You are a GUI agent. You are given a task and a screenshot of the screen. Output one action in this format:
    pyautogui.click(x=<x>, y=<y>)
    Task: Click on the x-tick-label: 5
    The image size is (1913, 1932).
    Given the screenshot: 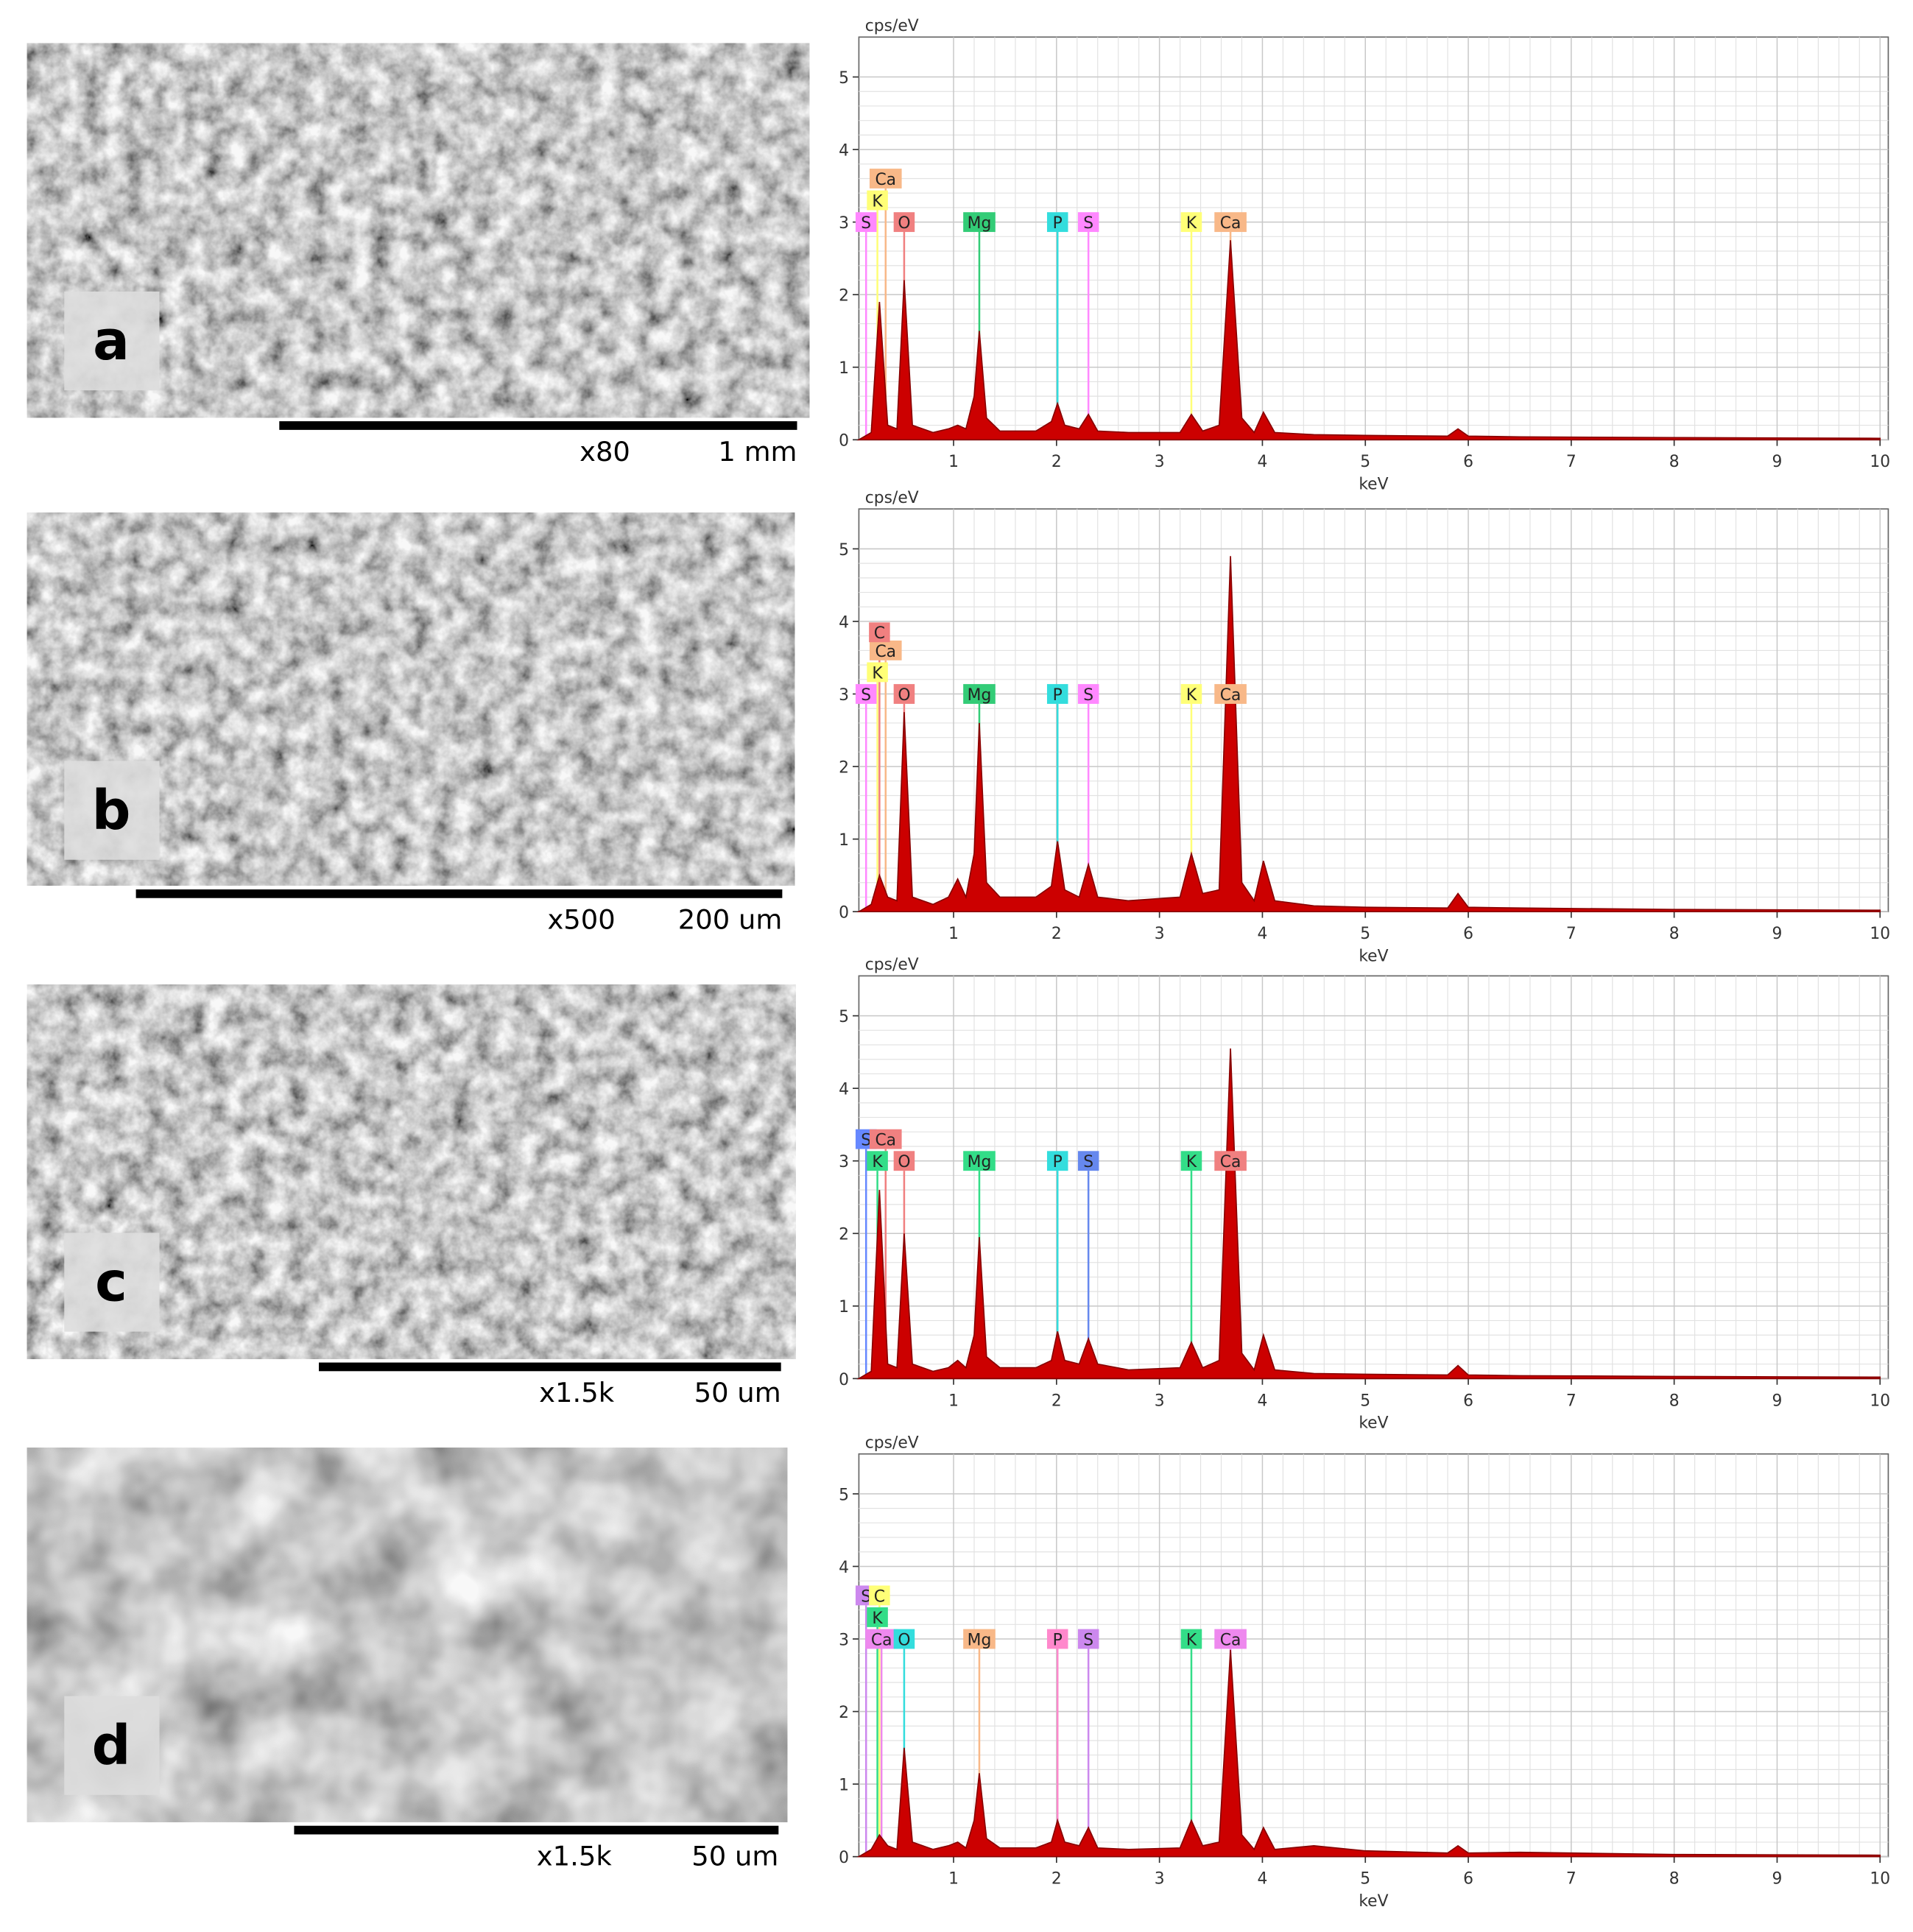 What is the action you would take?
    pyautogui.click(x=1365, y=1401)
    